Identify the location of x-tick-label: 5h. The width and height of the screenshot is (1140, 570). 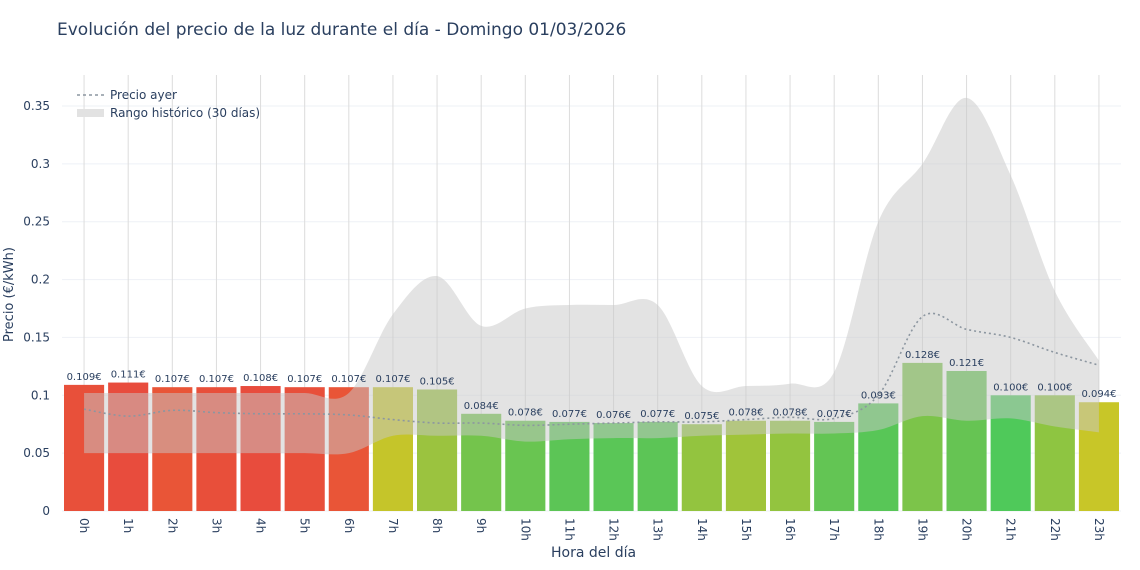
(305, 525).